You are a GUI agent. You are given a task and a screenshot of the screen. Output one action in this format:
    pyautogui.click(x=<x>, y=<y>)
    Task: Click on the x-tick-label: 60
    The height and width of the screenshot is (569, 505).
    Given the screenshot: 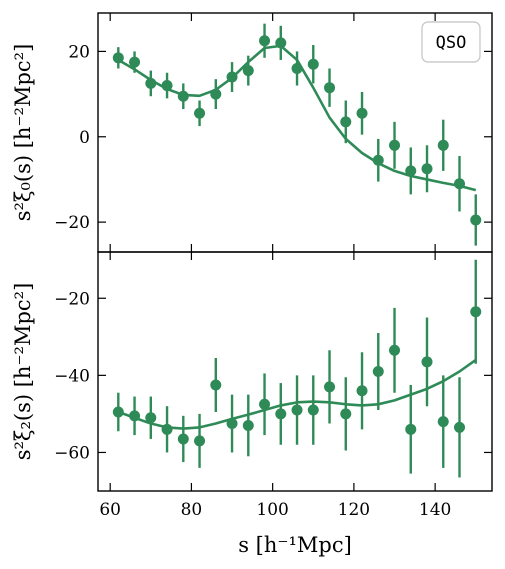 What is the action you would take?
    pyautogui.click(x=110, y=510)
    